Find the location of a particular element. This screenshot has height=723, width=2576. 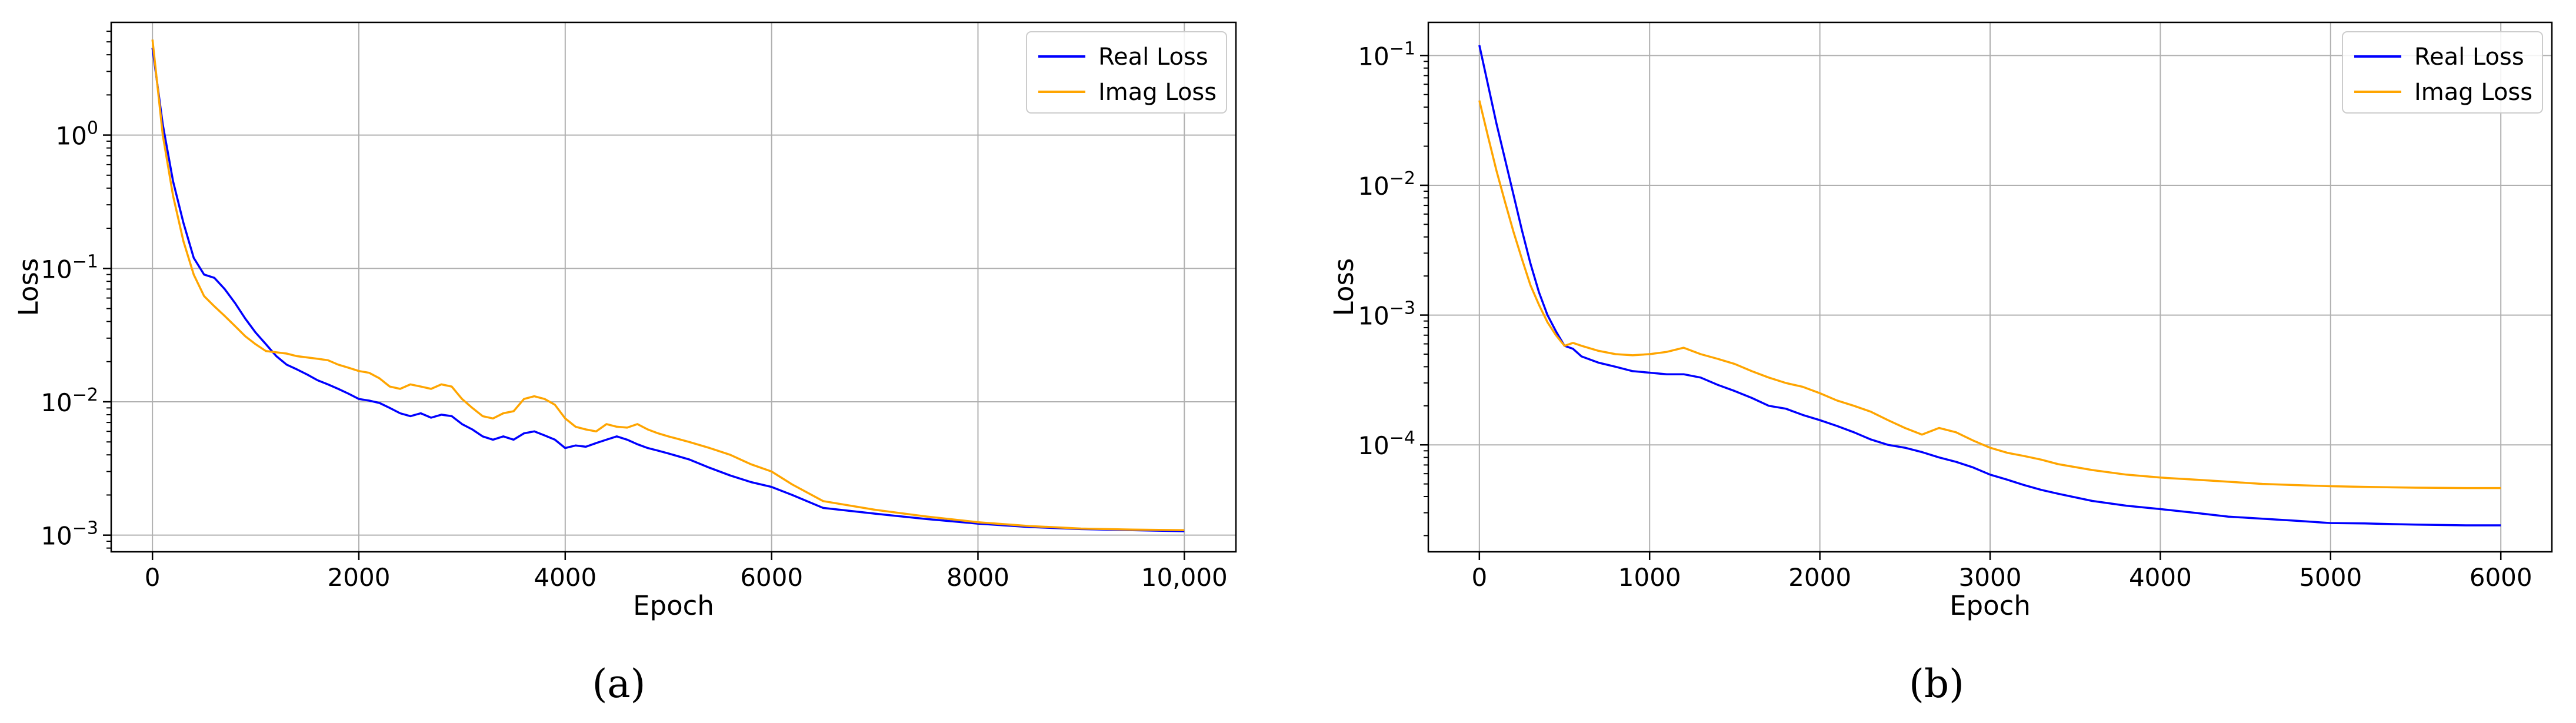

x-axis: 0 2000 4000 6000 8000 10,000 is located at coordinates (686, 572).